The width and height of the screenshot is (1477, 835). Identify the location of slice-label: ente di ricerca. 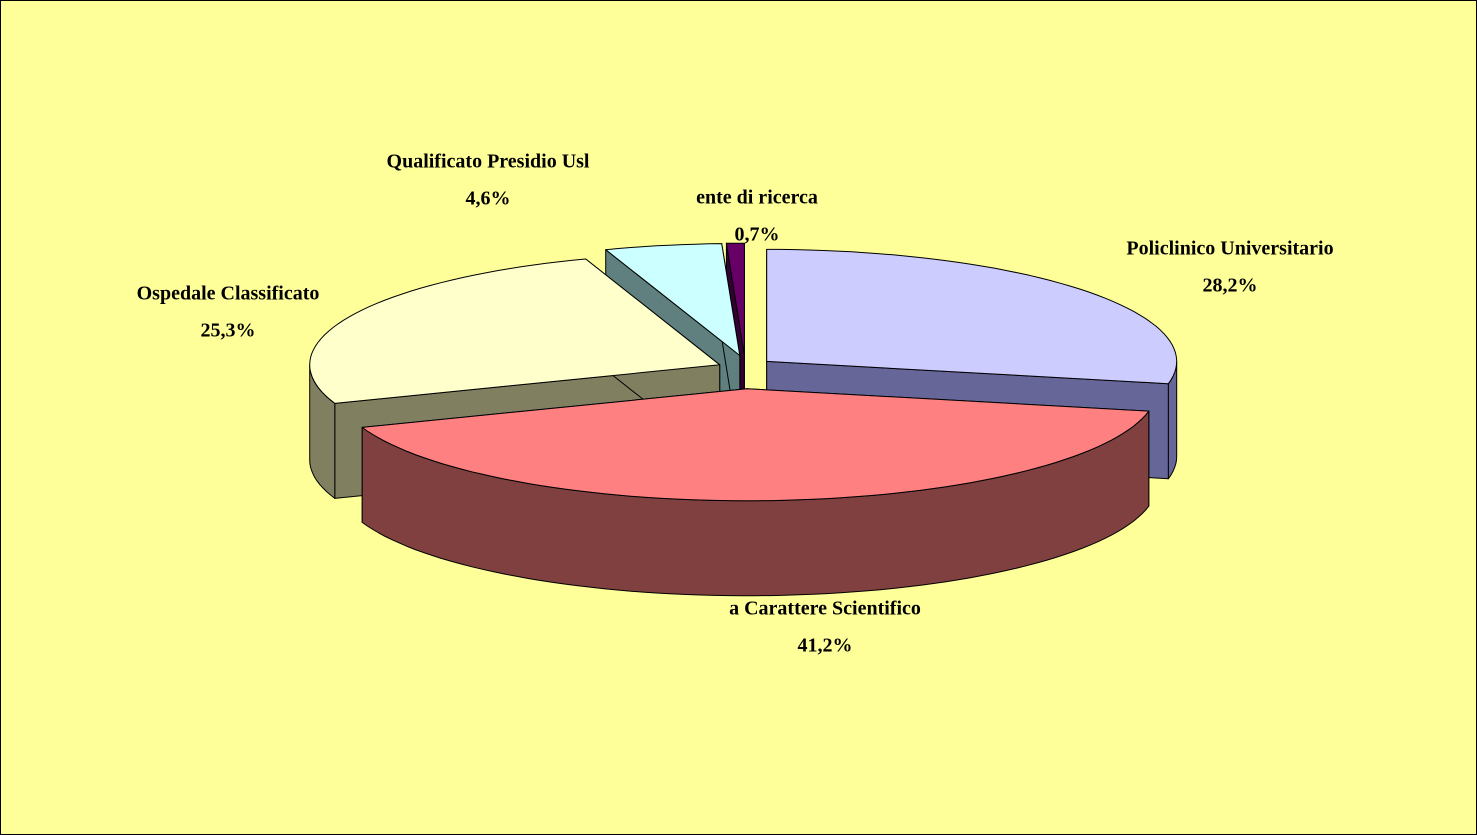
(757, 198).